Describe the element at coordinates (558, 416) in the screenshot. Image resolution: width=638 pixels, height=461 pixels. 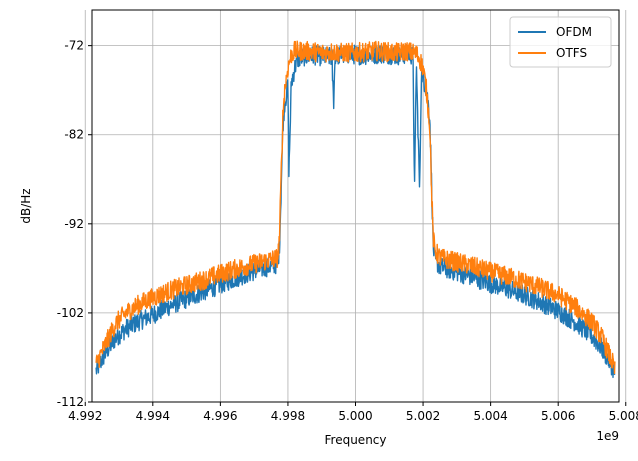
I see `x-tick-label: 5.006` at that location.